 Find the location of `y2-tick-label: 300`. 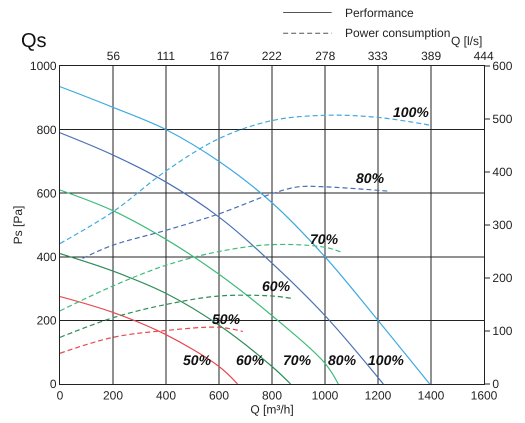

y2-tick-label: 300 is located at coordinates (502, 225).